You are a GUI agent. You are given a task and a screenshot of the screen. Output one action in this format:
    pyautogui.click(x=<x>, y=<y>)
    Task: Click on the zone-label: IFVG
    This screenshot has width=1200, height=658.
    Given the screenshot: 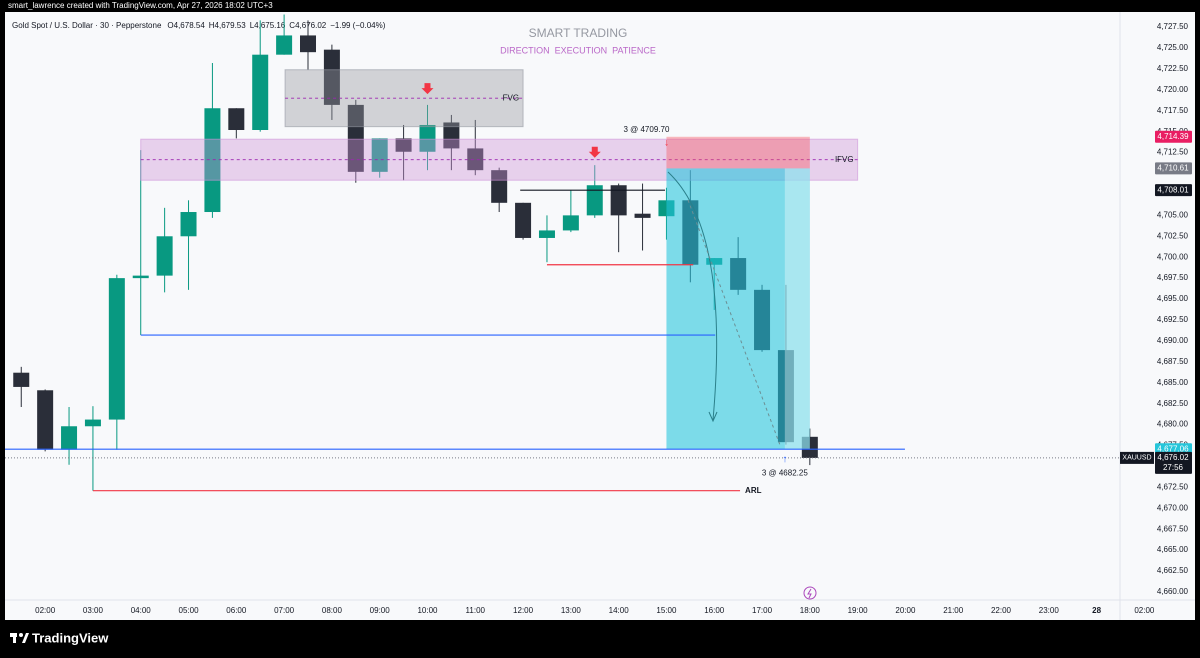 What is the action you would take?
    pyautogui.click(x=844, y=159)
    